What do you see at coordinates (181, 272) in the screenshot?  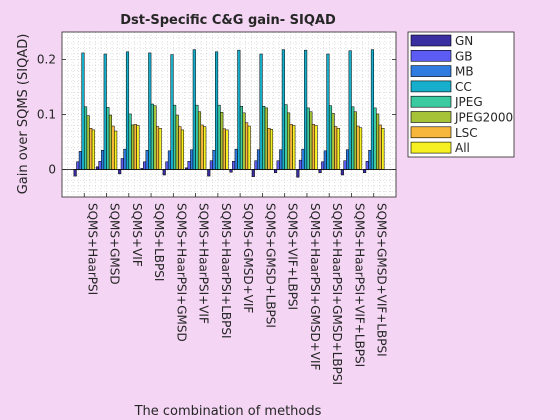 I see `x-tick-label: SQMS+HaarPSI+GMSD` at bounding box center [181, 272].